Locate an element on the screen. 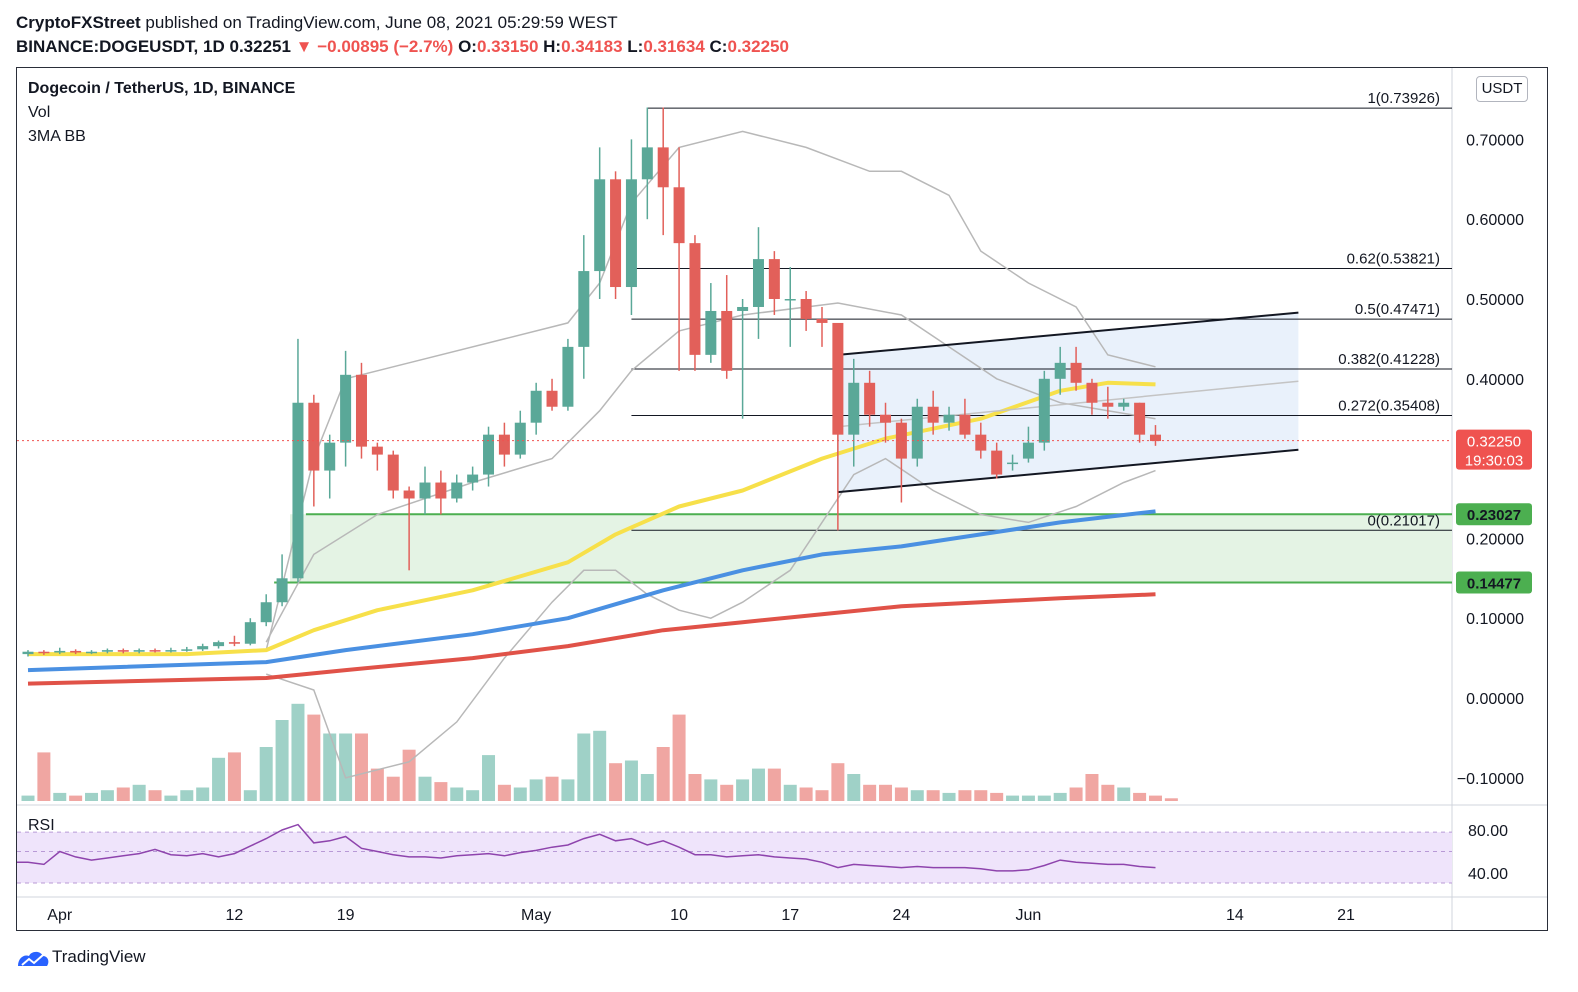  price-axis-tick: 0.00000 is located at coordinates (1495, 699).